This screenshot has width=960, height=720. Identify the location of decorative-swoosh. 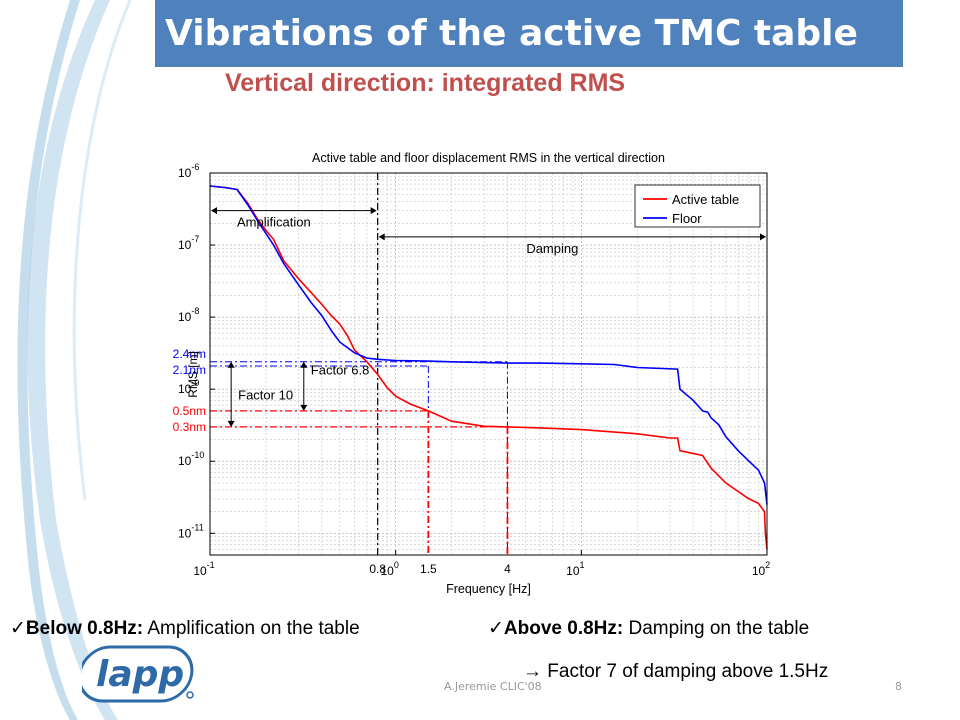
(74, 360).